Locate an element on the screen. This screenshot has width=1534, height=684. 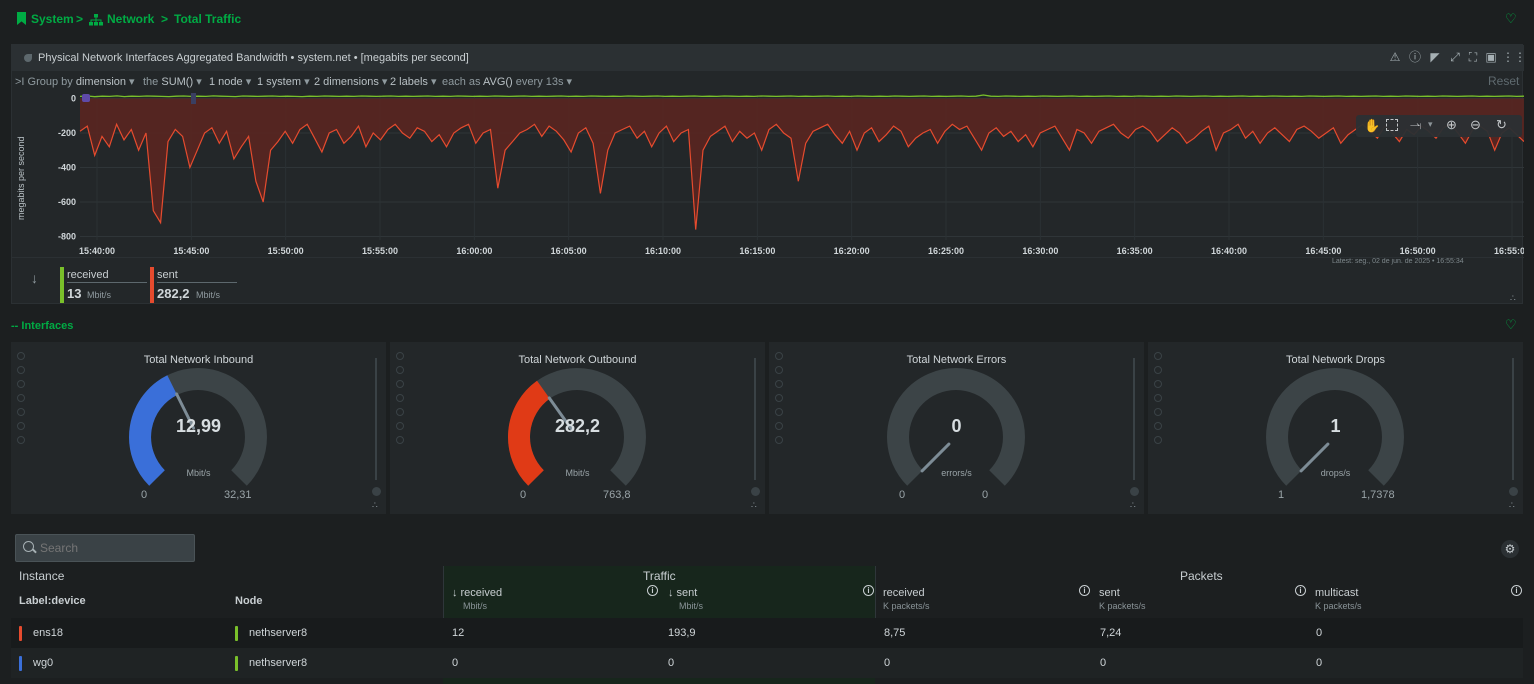
annotation-marker is located at coordinates (86, 98).